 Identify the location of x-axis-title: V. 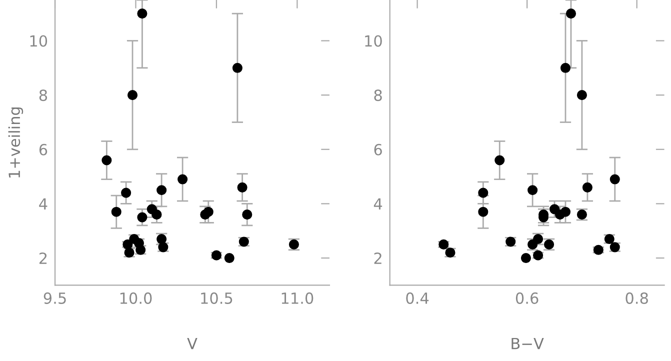
(192, 344).